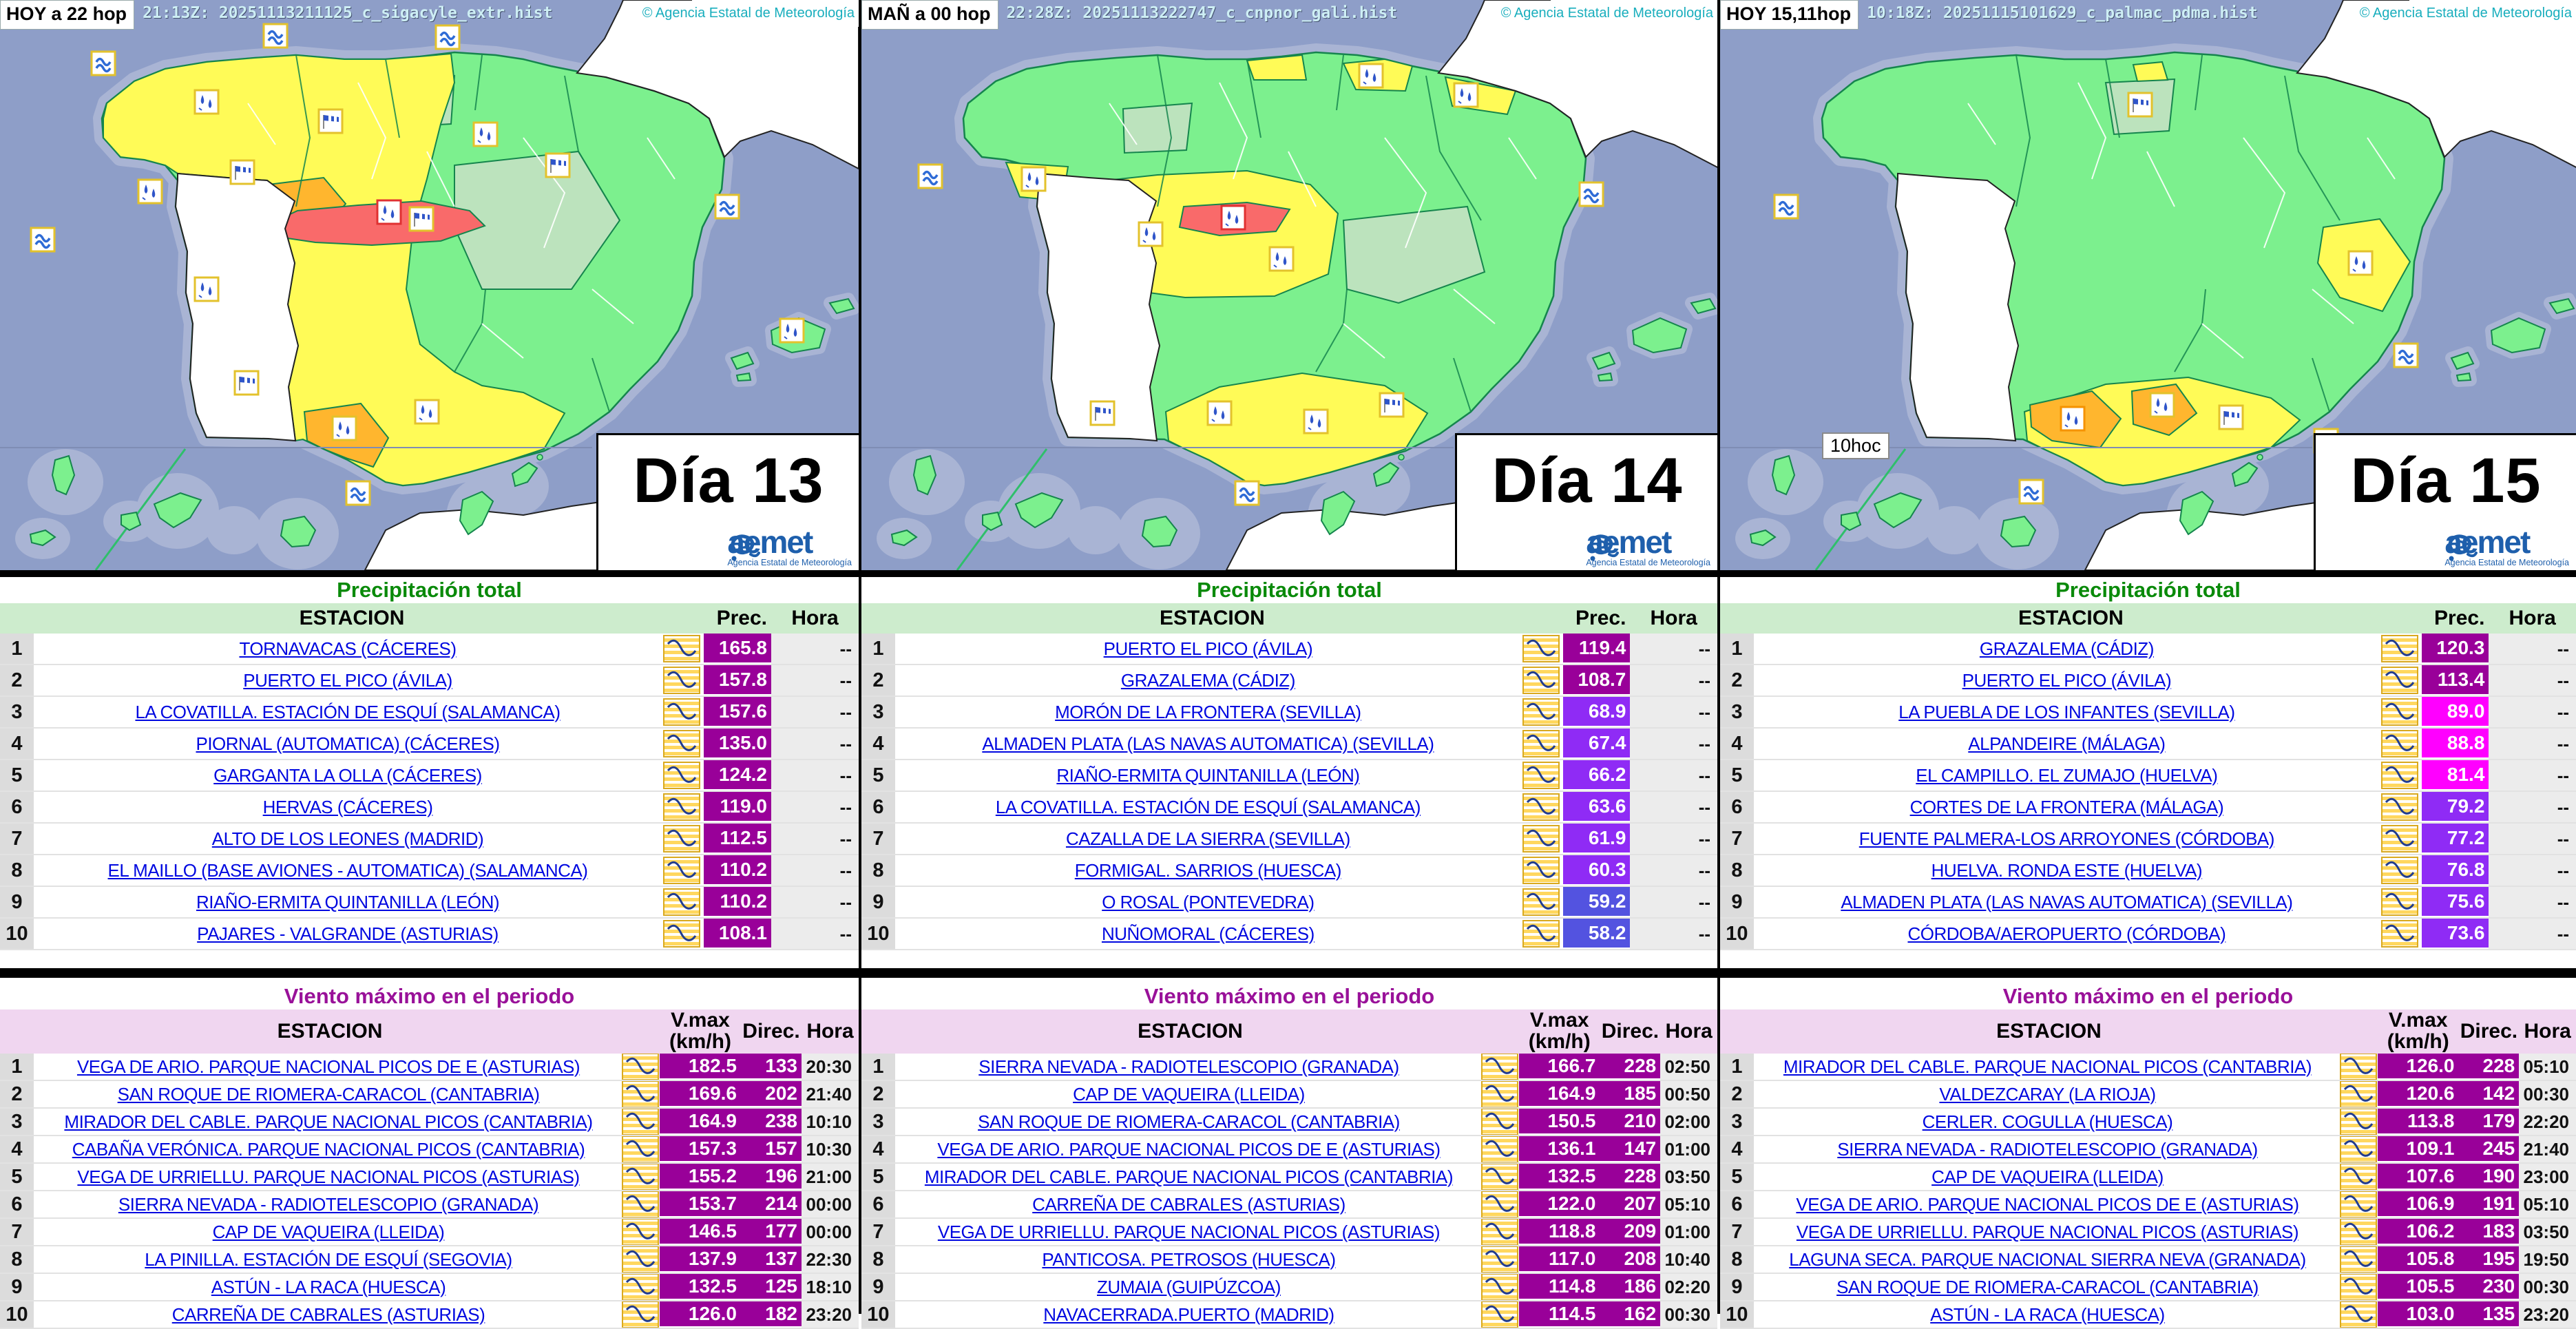 The height and width of the screenshot is (1329, 2576). I want to click on station-link: NUÑOMORAL (CÁCERES), so click(1208, 933).